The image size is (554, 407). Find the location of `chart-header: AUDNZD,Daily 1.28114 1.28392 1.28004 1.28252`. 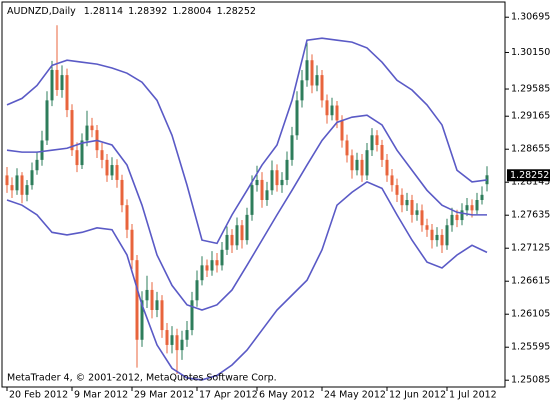

chart-header: AUDNZD,Daily 1.28114 1.28392 1.28004 1.28252 is located at coordinates (131, 11).